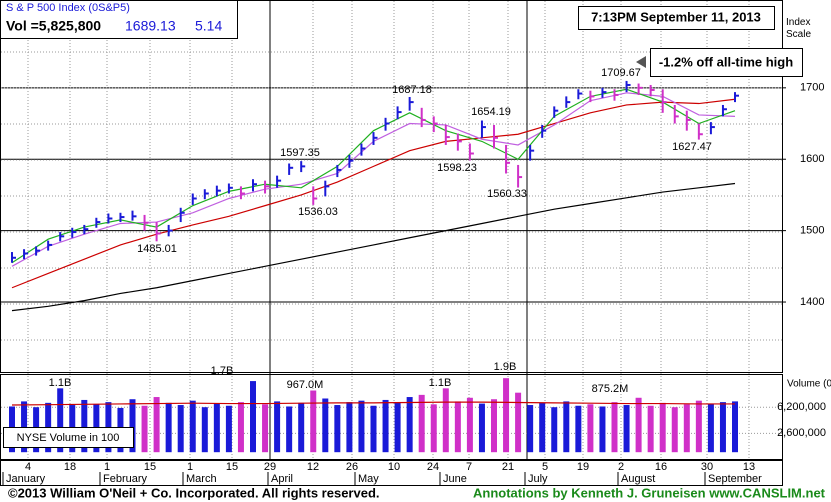 Image resolution: width=831 pixels, height=502 pixels. Describe the element at coordinates (368, 479) in the screenshot. I see `month-label: May` at that location.